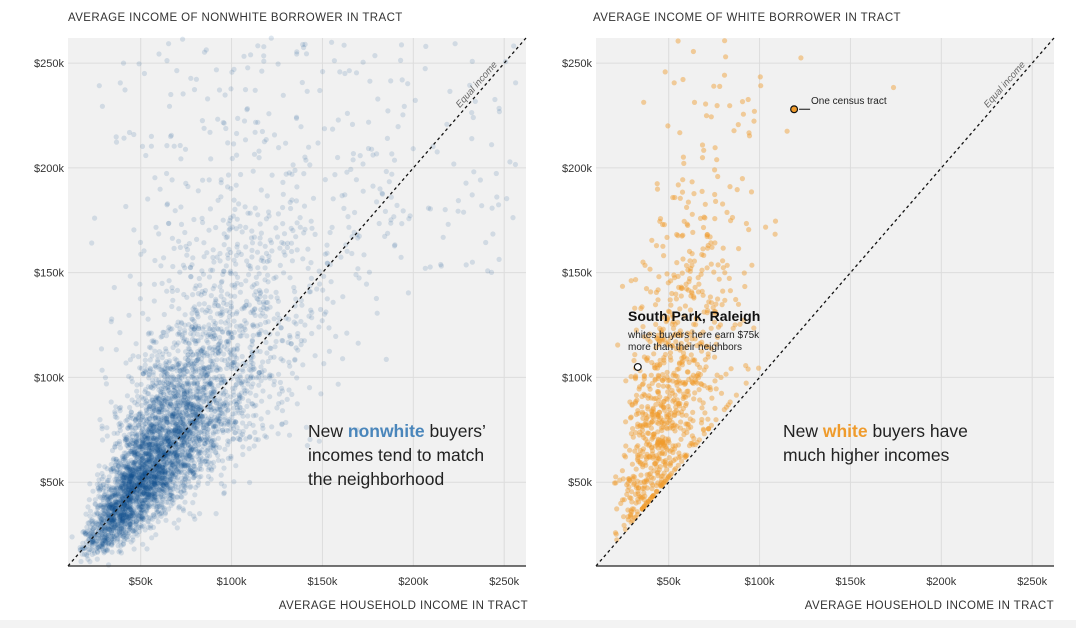 This screenshot has width=1076, height=628. What do you see at coordinates (396, 455) in the screenshot?
I see `annotation-line2: incomes tend to match` at bounding box center [396, 455].